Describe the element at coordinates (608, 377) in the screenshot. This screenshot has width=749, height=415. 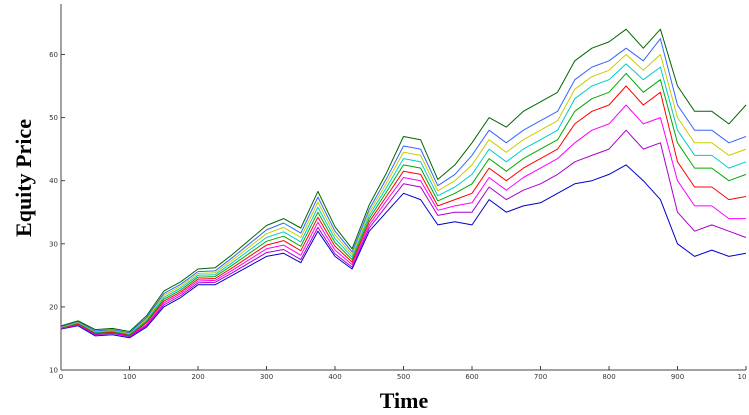
I see `x-tick-label: 800` at that location.